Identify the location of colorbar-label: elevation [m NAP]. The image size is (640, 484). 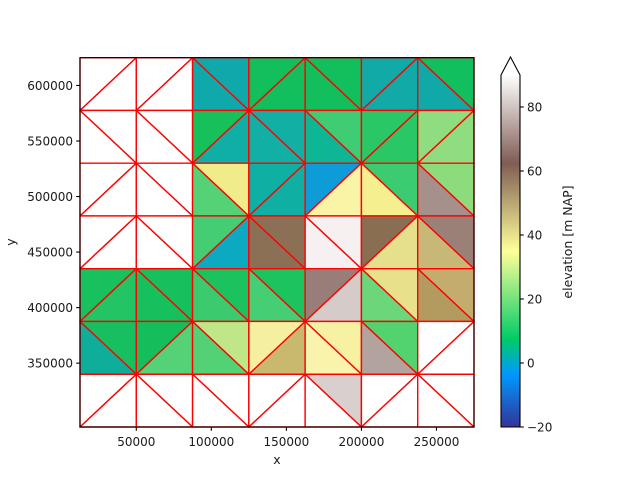
(567, 241).